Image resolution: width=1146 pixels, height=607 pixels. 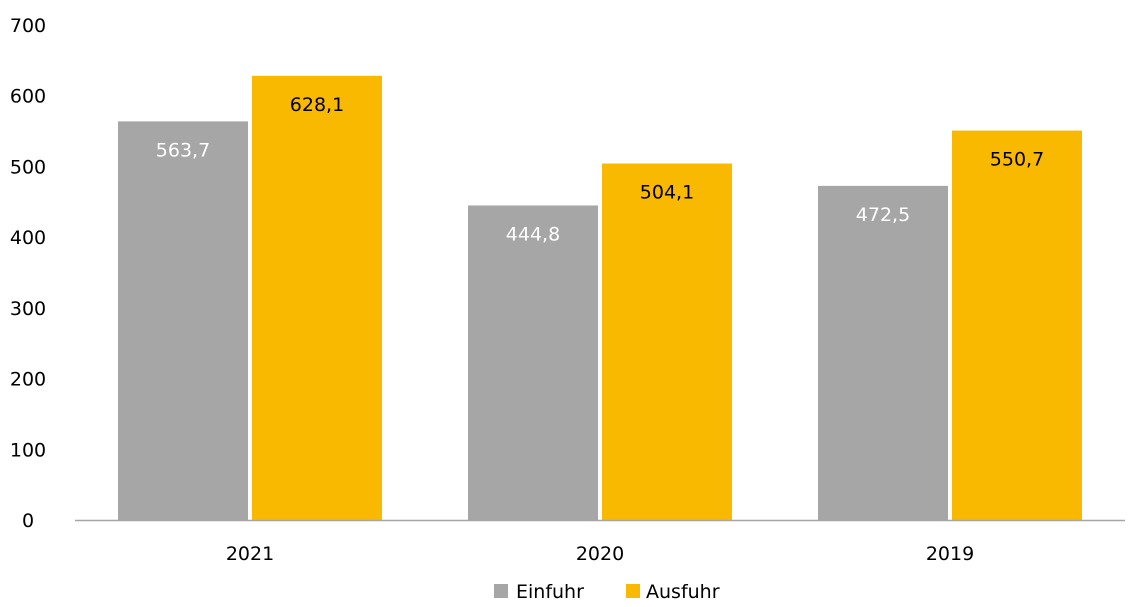 I want to click on data-label-ausfuhr-2020: 504,1, so click(x=667, y=193).